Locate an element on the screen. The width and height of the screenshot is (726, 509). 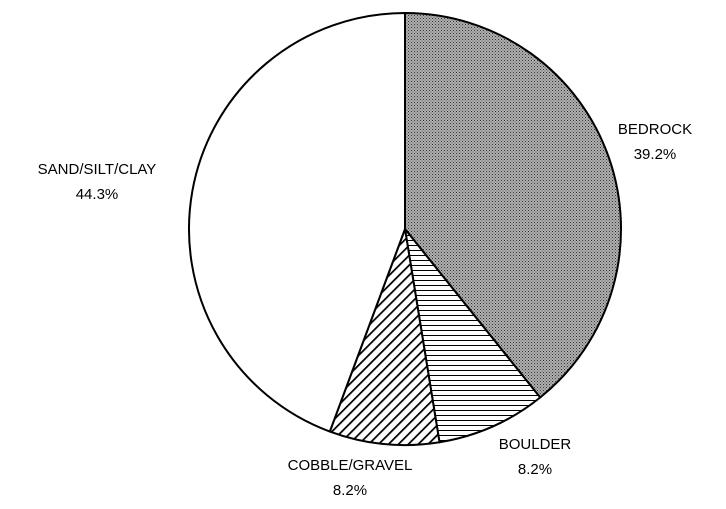
slice-label: COBBLE/GRAVEL is located at coordinates (350, 465).